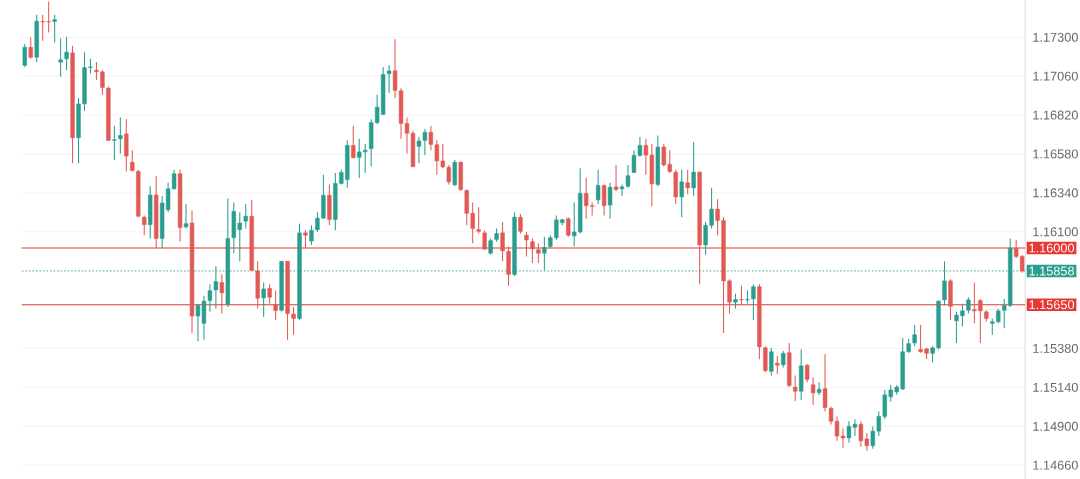  Describe the element at coordinates (1055, 193) in the screenshot. I see `y-tick-label: 1.16340` at that location.